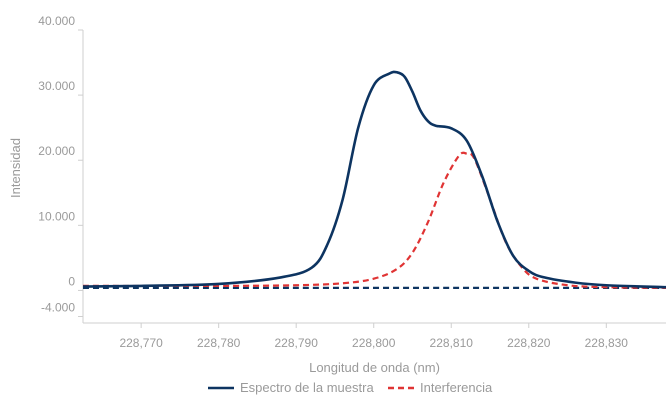 The image size is (666, 395). What do you see at coordinates (456, 387) in the screenshot?
I see `legend-label-interference: Interferencia` at bounding box center [456, 387].